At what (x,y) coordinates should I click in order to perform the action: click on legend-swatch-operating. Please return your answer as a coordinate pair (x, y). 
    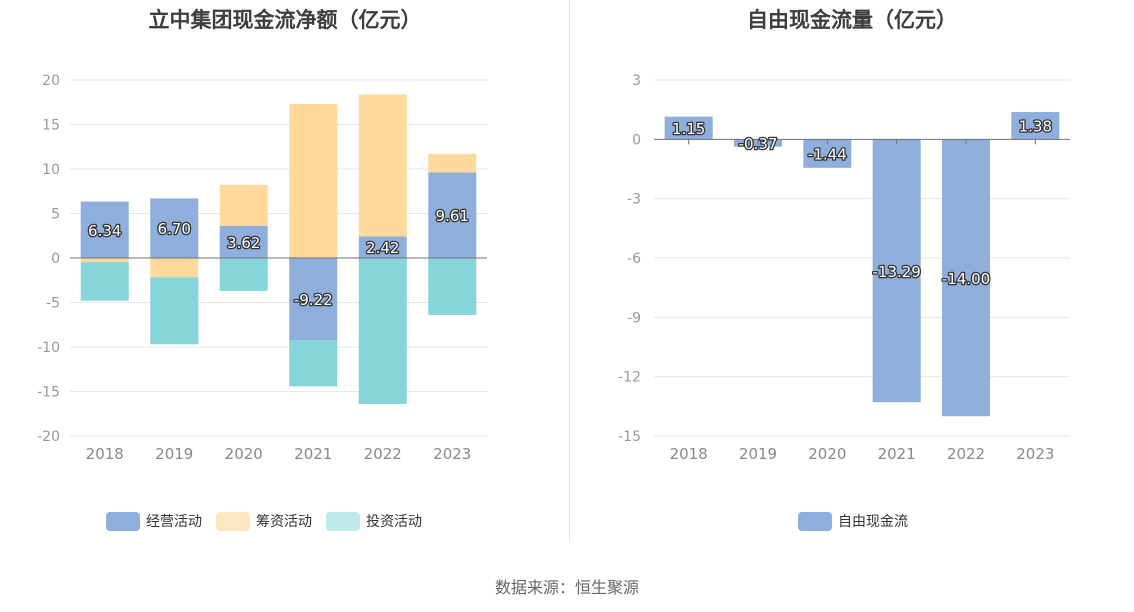
    Looking at the image, I should click on (123, 521).